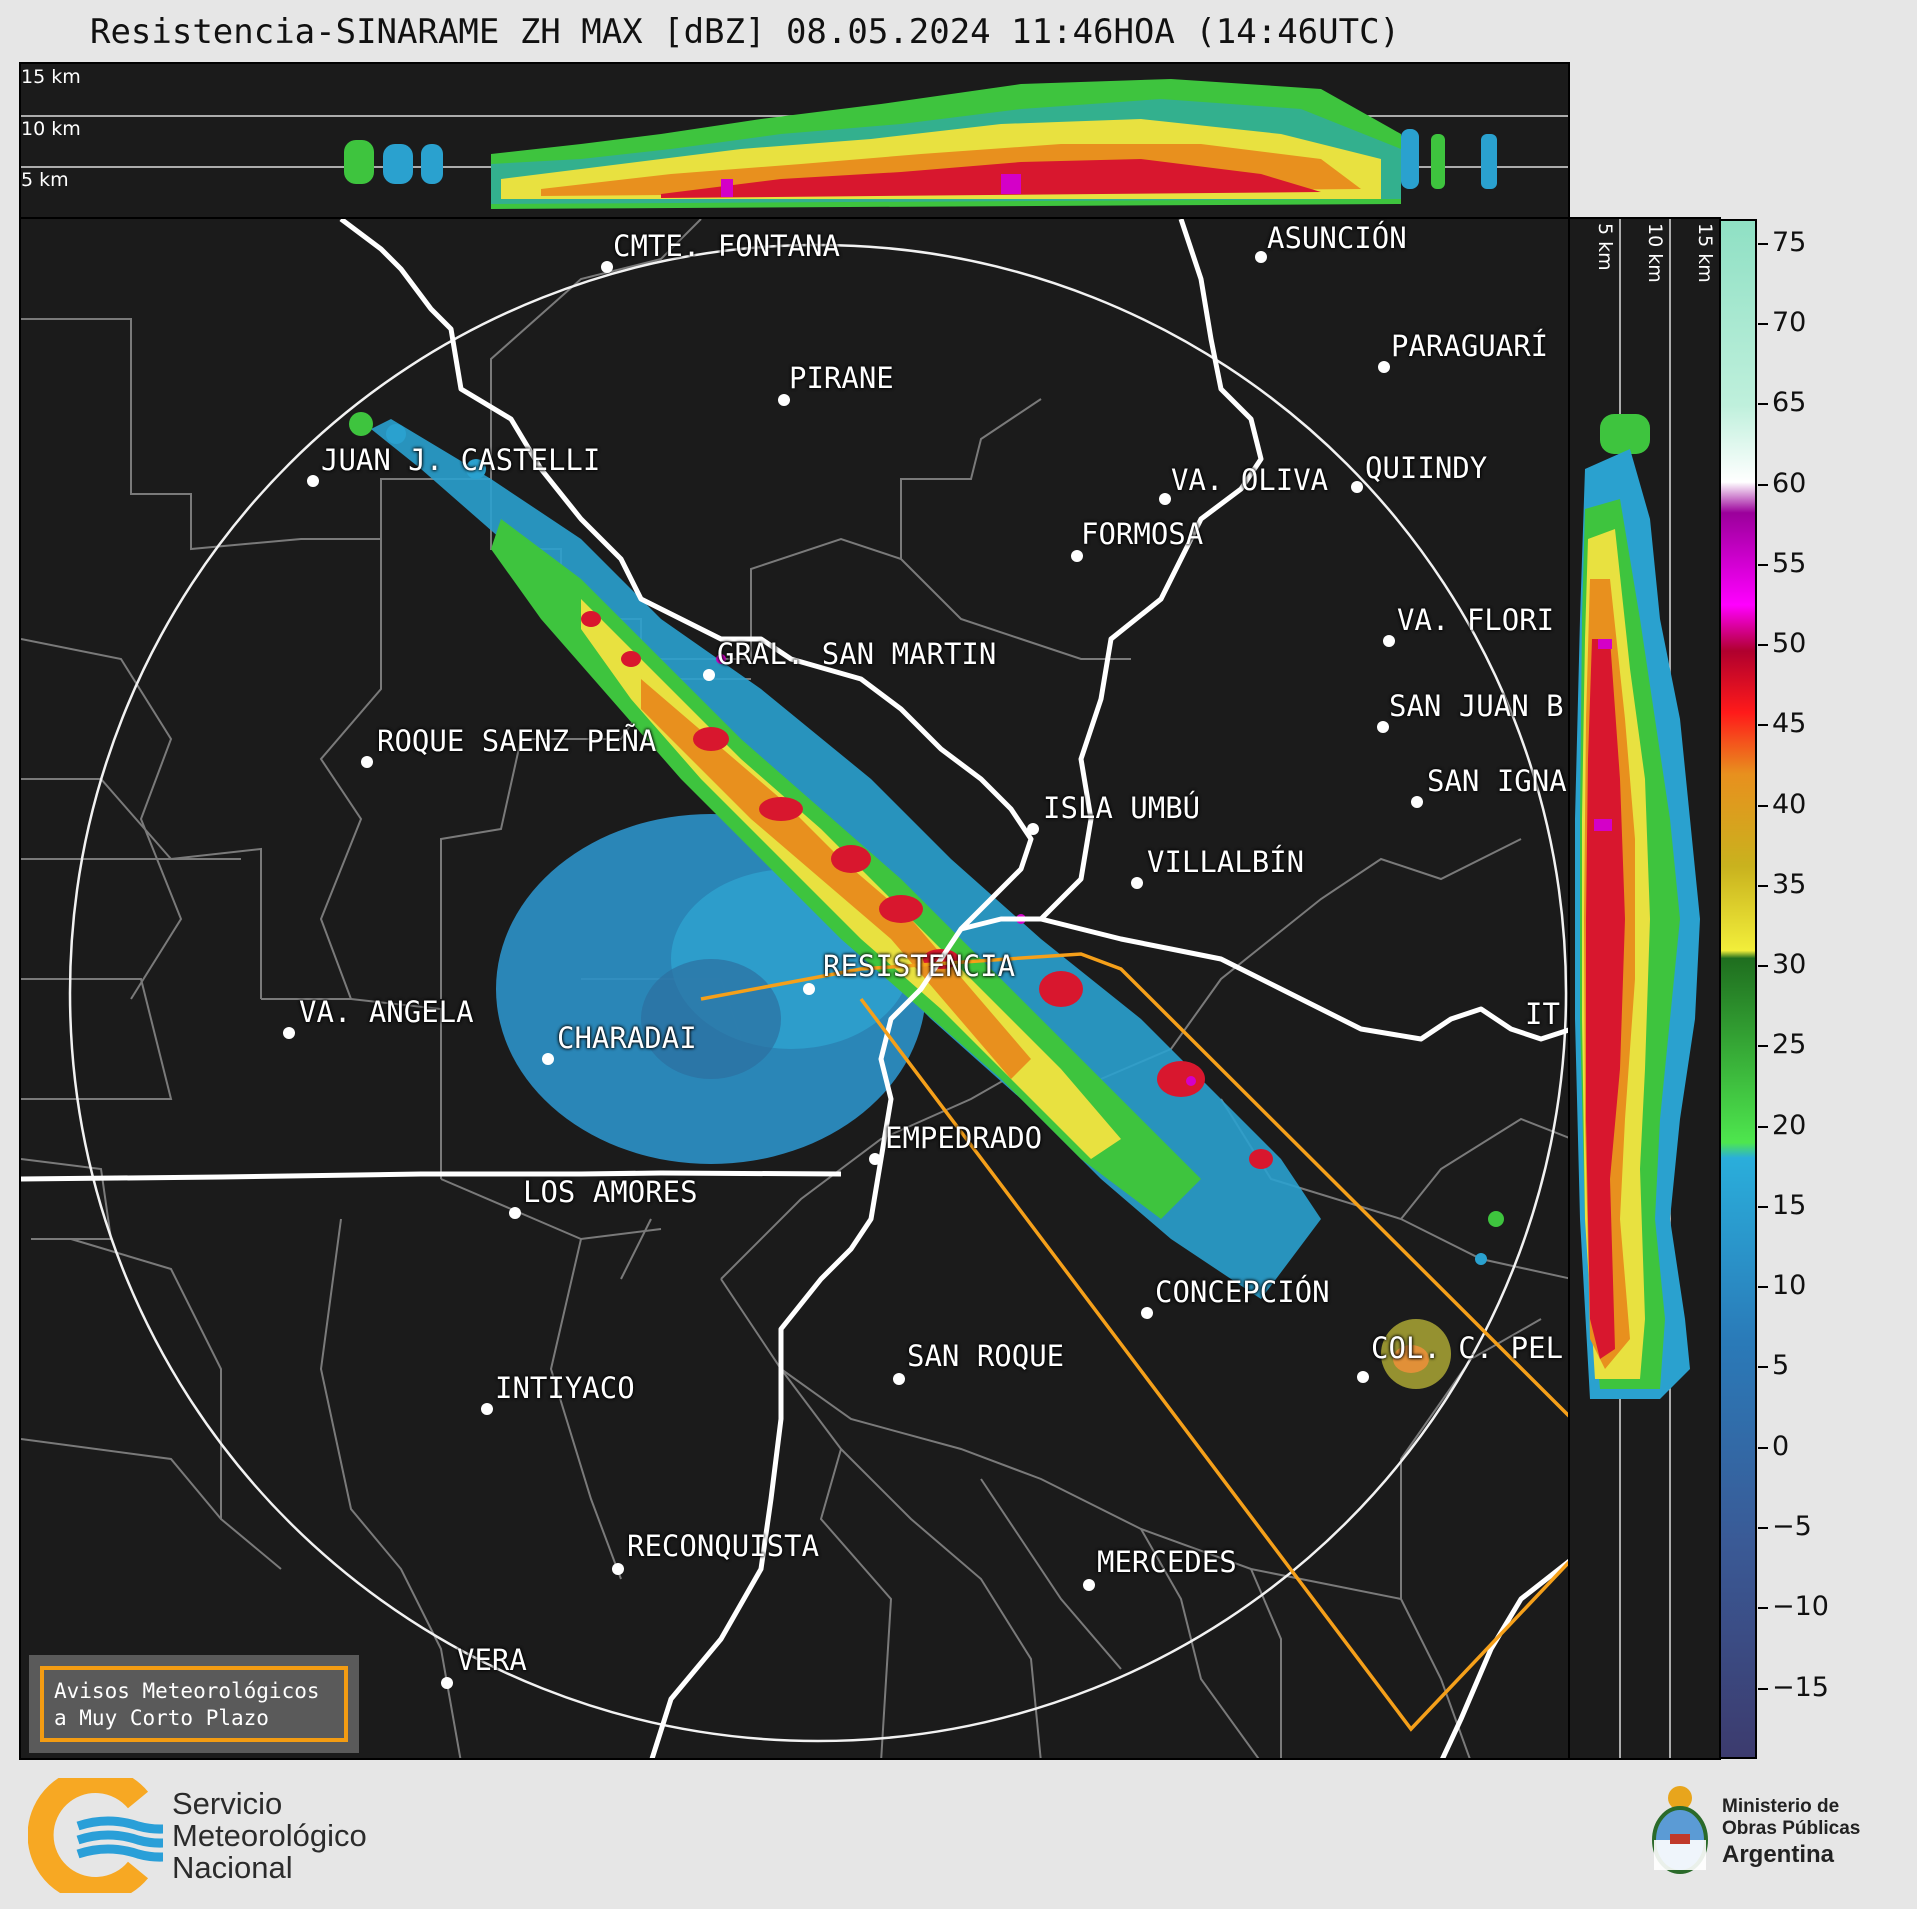  I want to click on top-height-profile: 15 km 10 km 5 km, so click(794, 140).